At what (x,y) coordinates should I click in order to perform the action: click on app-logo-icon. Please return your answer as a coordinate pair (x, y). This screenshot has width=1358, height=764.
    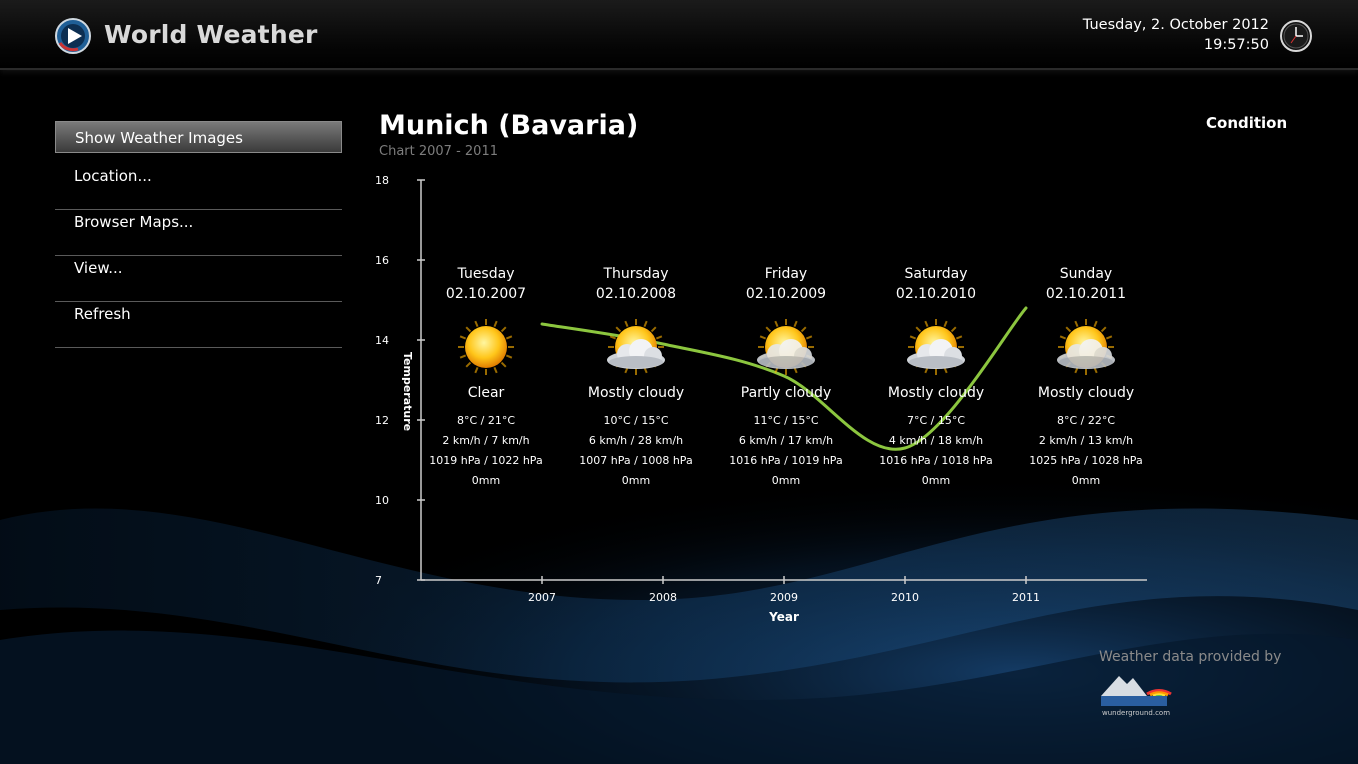
    Looking at the image, I should click on (73, 36).